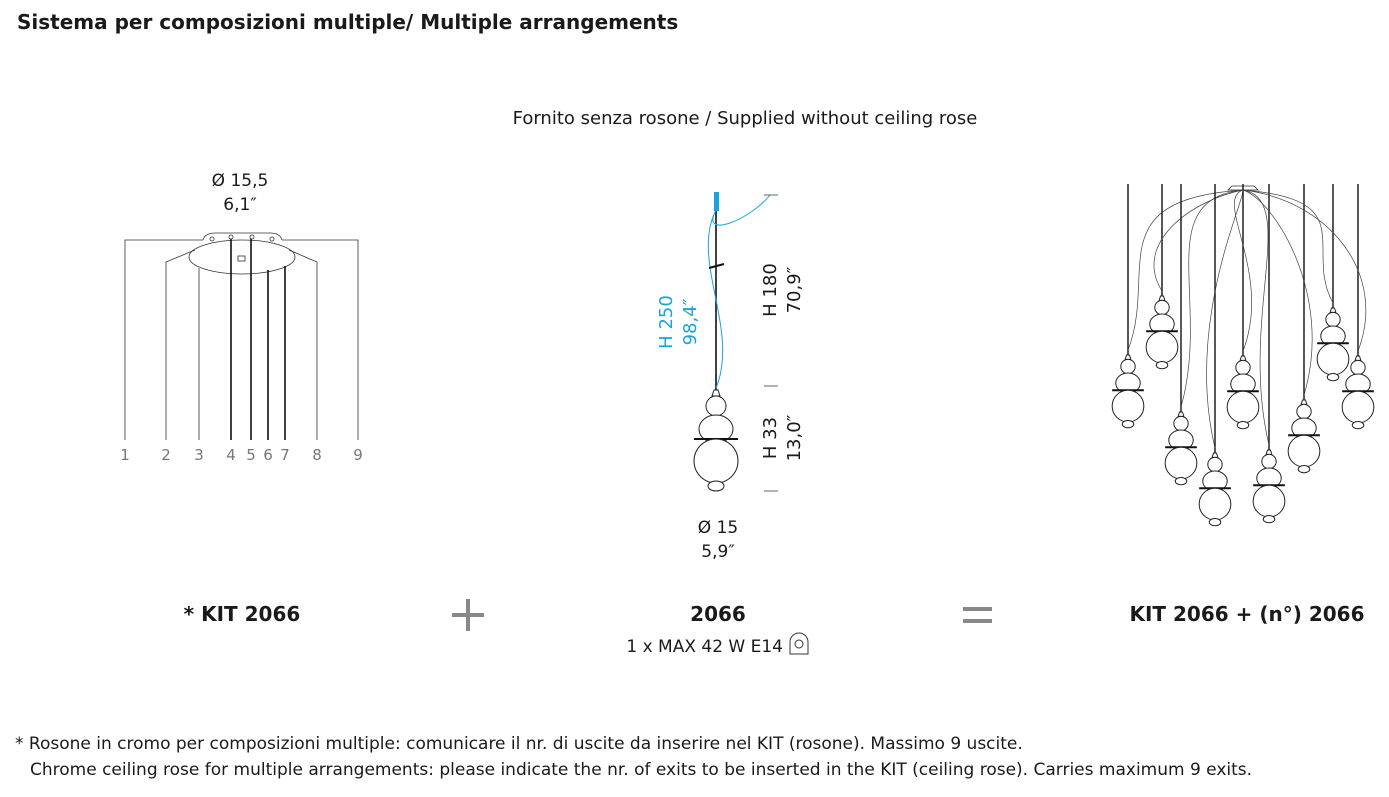  Describe the element at coordinates (717, 552) in the screenshot. I see `lamp-diameter-in: 5,9″` at that location.